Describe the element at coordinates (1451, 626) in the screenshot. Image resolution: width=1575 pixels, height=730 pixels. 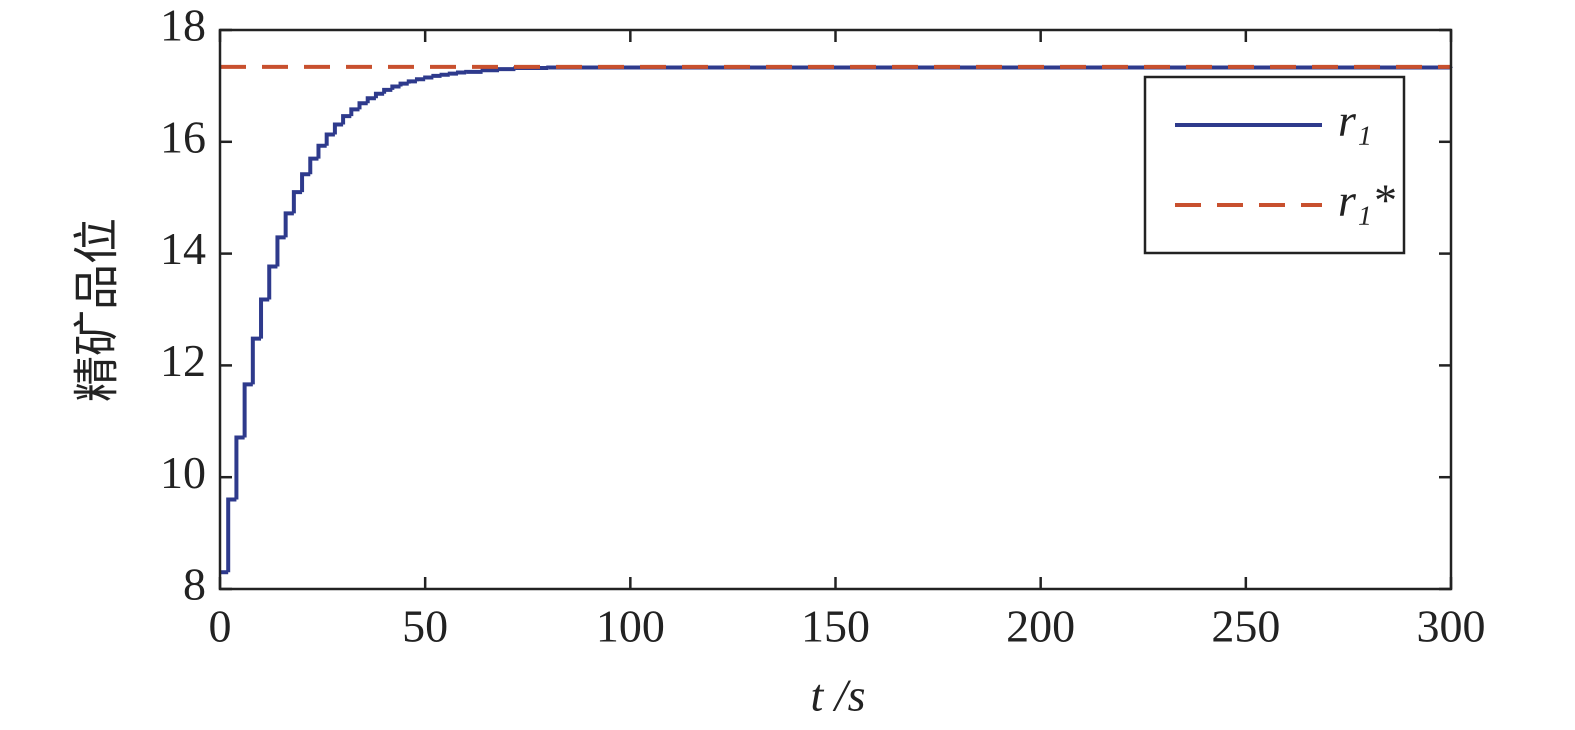
I see `x-tick-label: 300` at that location.